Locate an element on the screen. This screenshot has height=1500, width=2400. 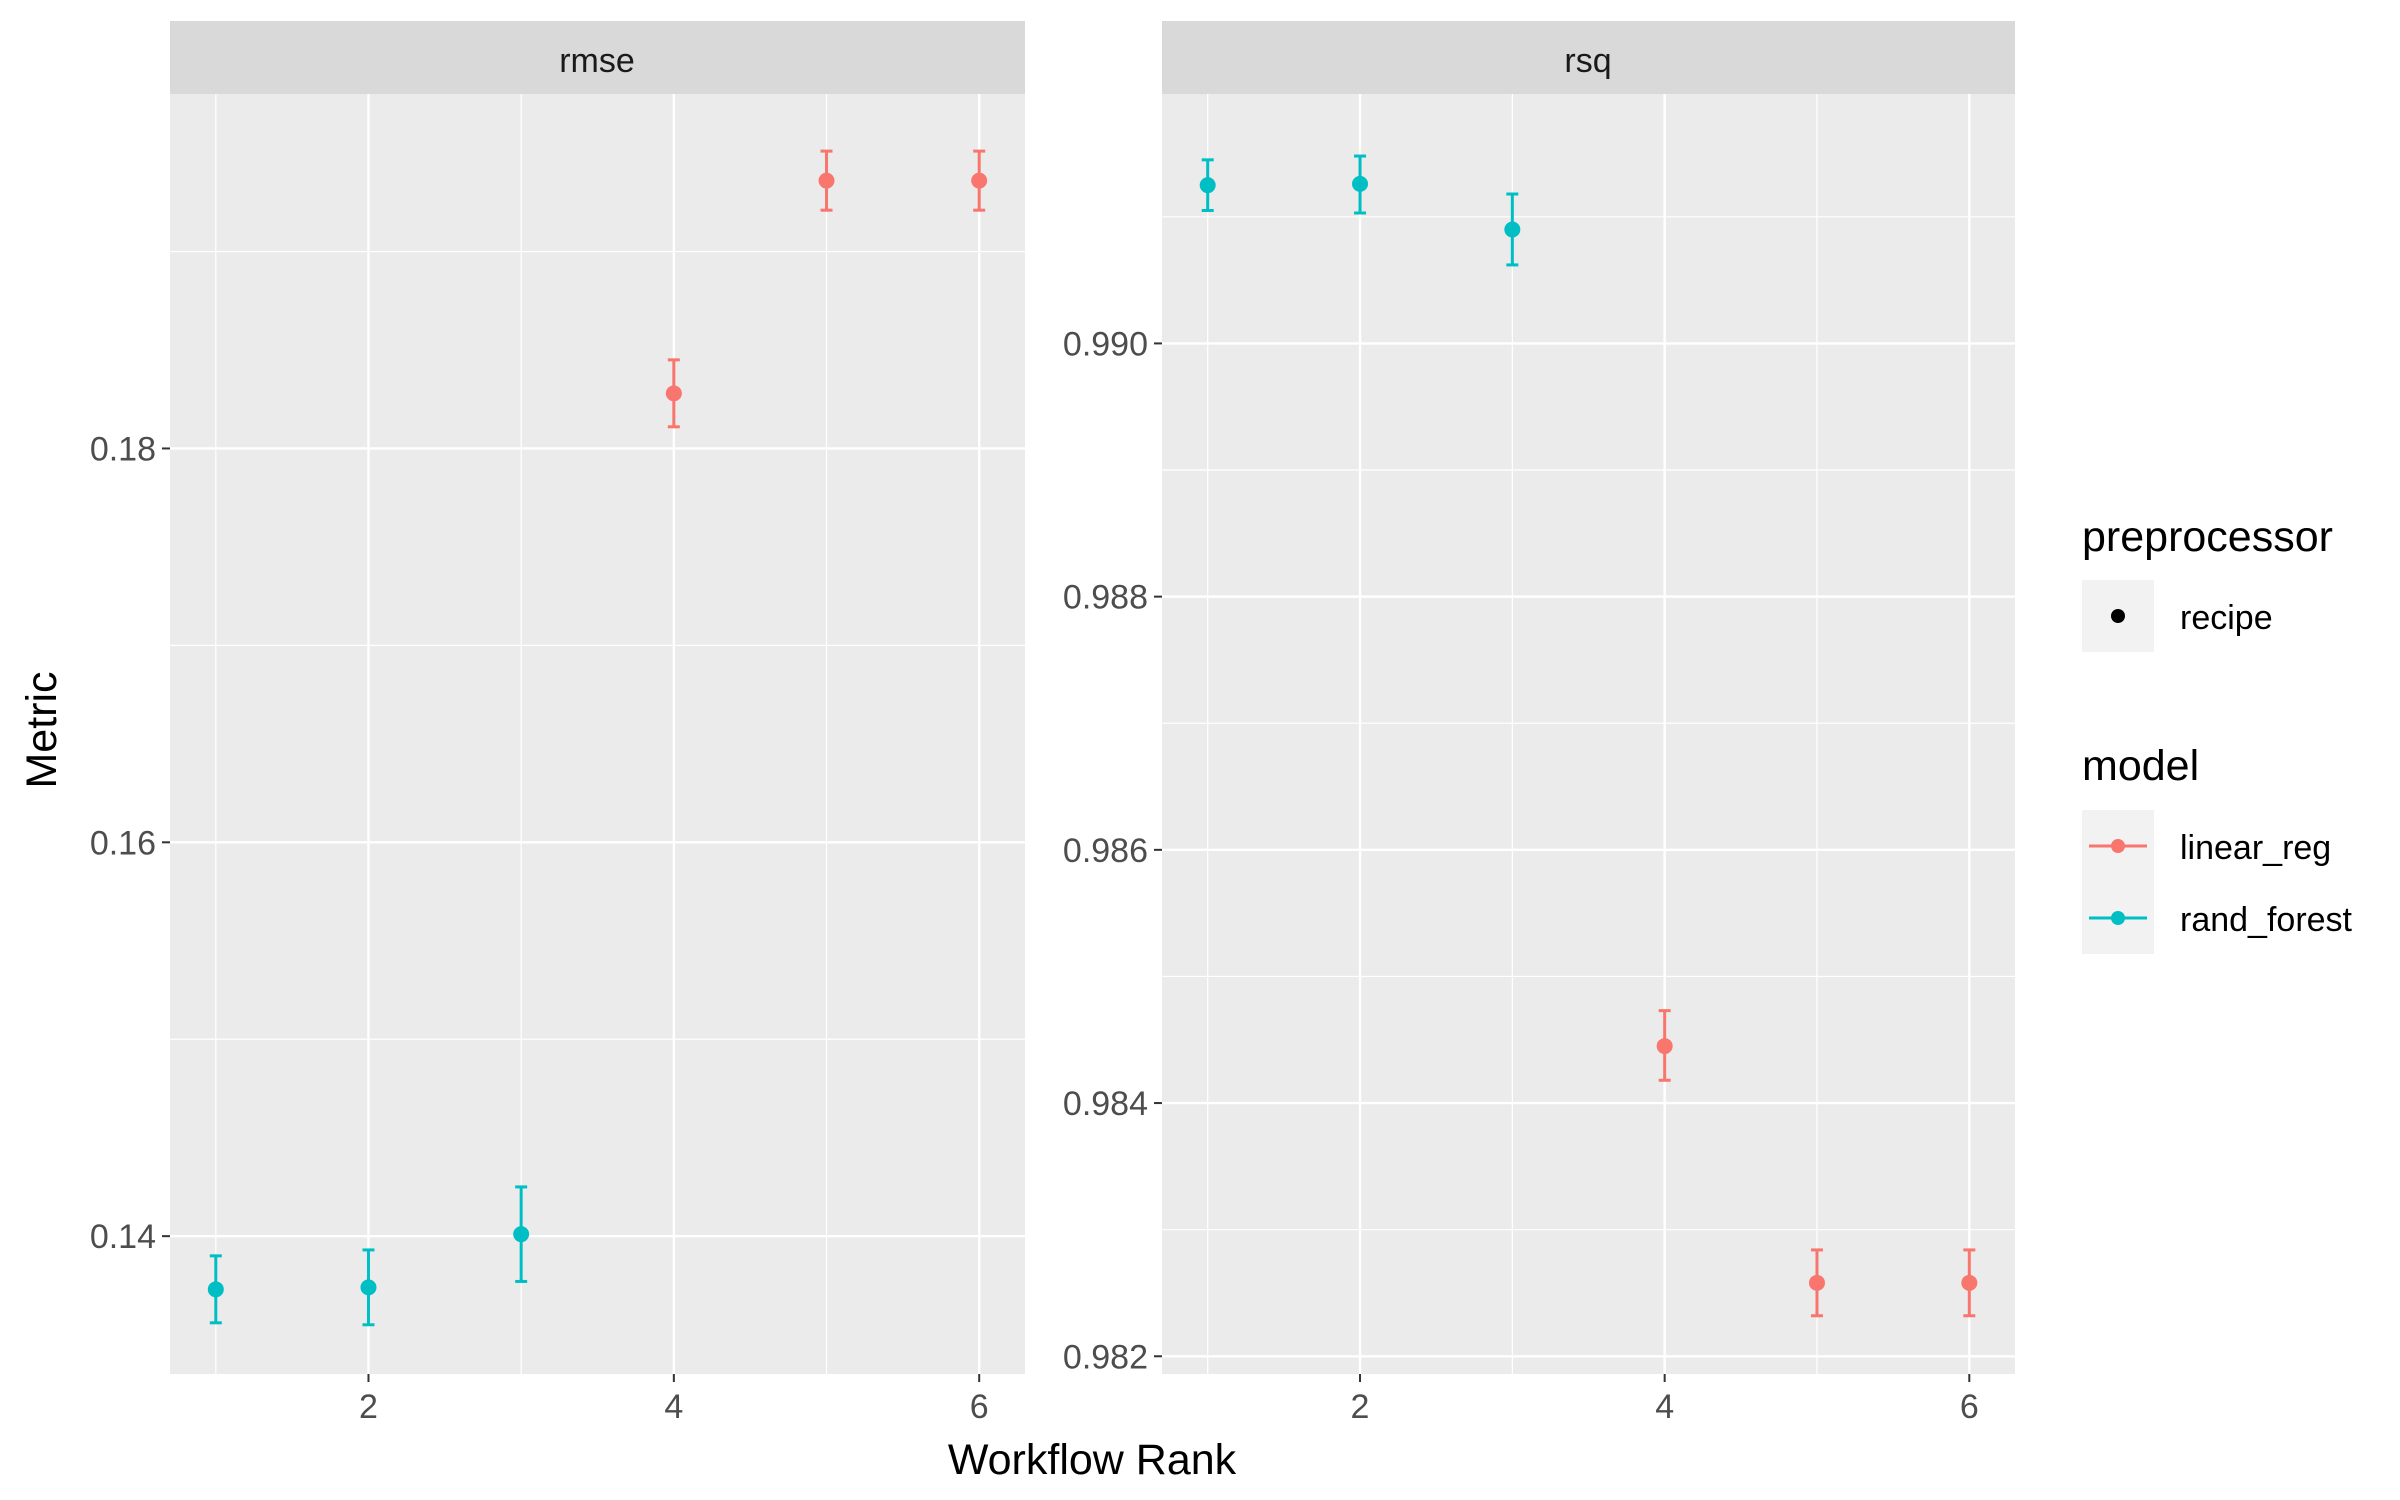
legend-label-rand-forest: rand_forest is located at coordinates (2266, 920).